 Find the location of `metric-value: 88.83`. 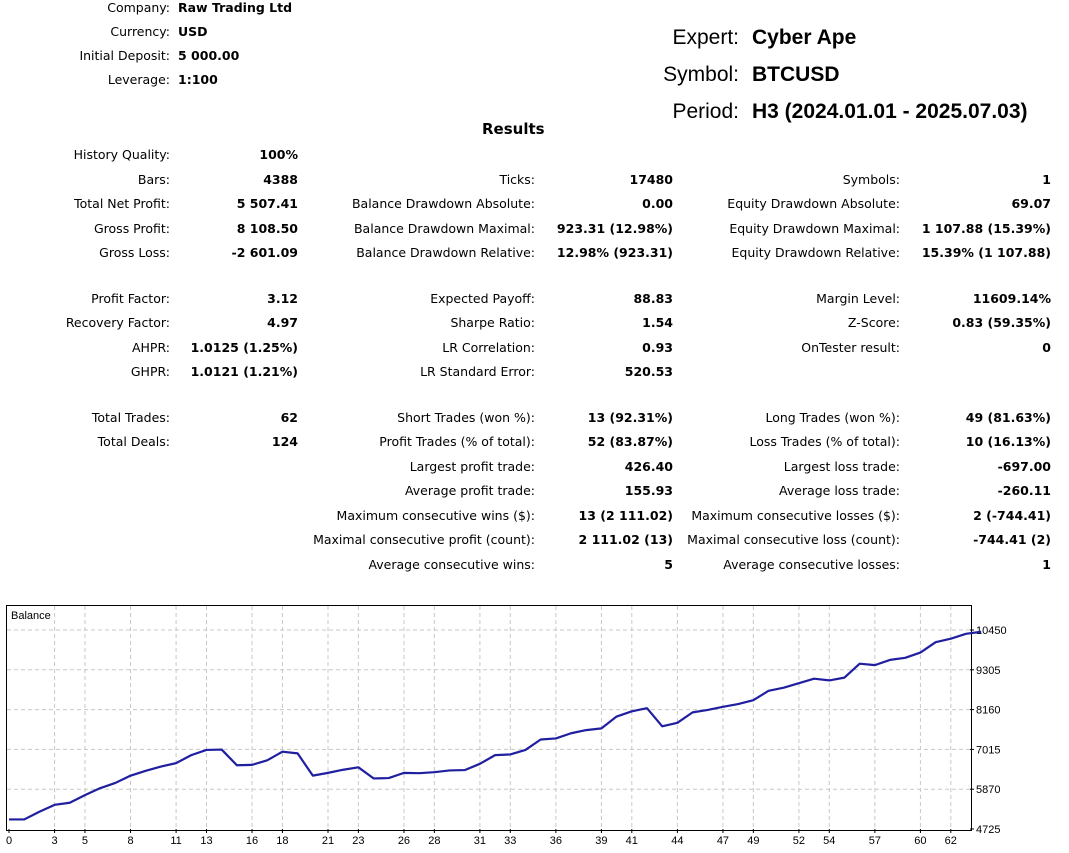

metric-value: 88.83 is located at coordinates (653, 298).